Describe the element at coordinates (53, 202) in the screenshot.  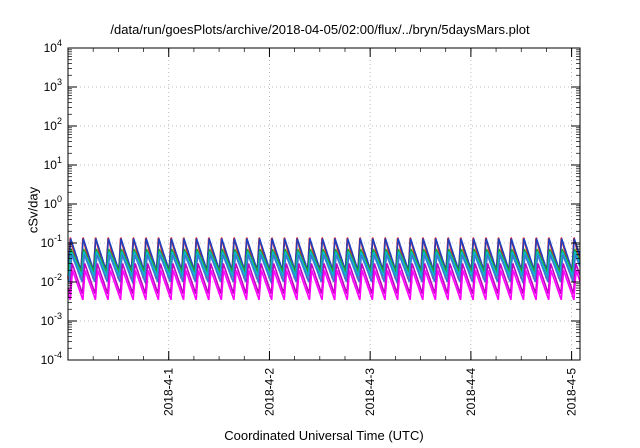
I see `y-tick-label: 10⁰` at that location.